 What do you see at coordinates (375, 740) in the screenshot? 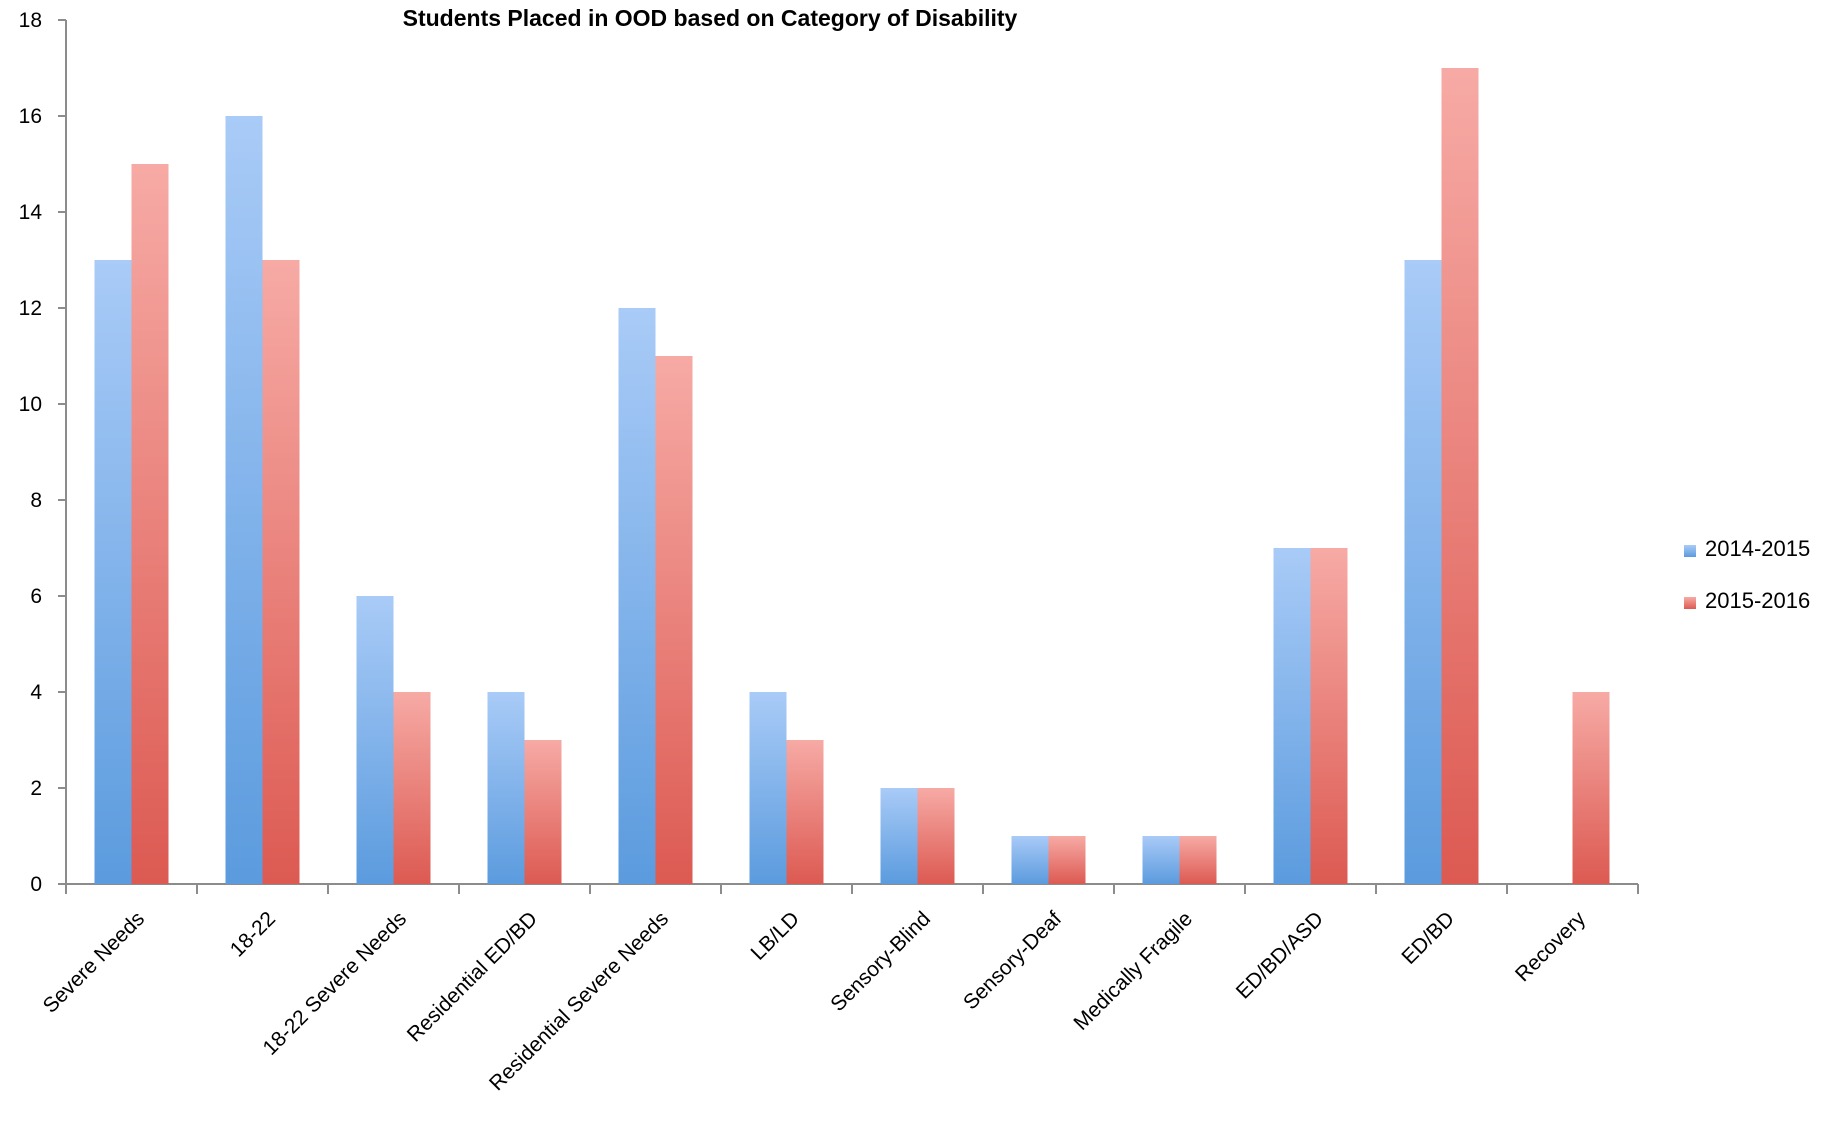
I see `bar-2014-2015-18-22-severe-needs` at bounding box center [375, 740].